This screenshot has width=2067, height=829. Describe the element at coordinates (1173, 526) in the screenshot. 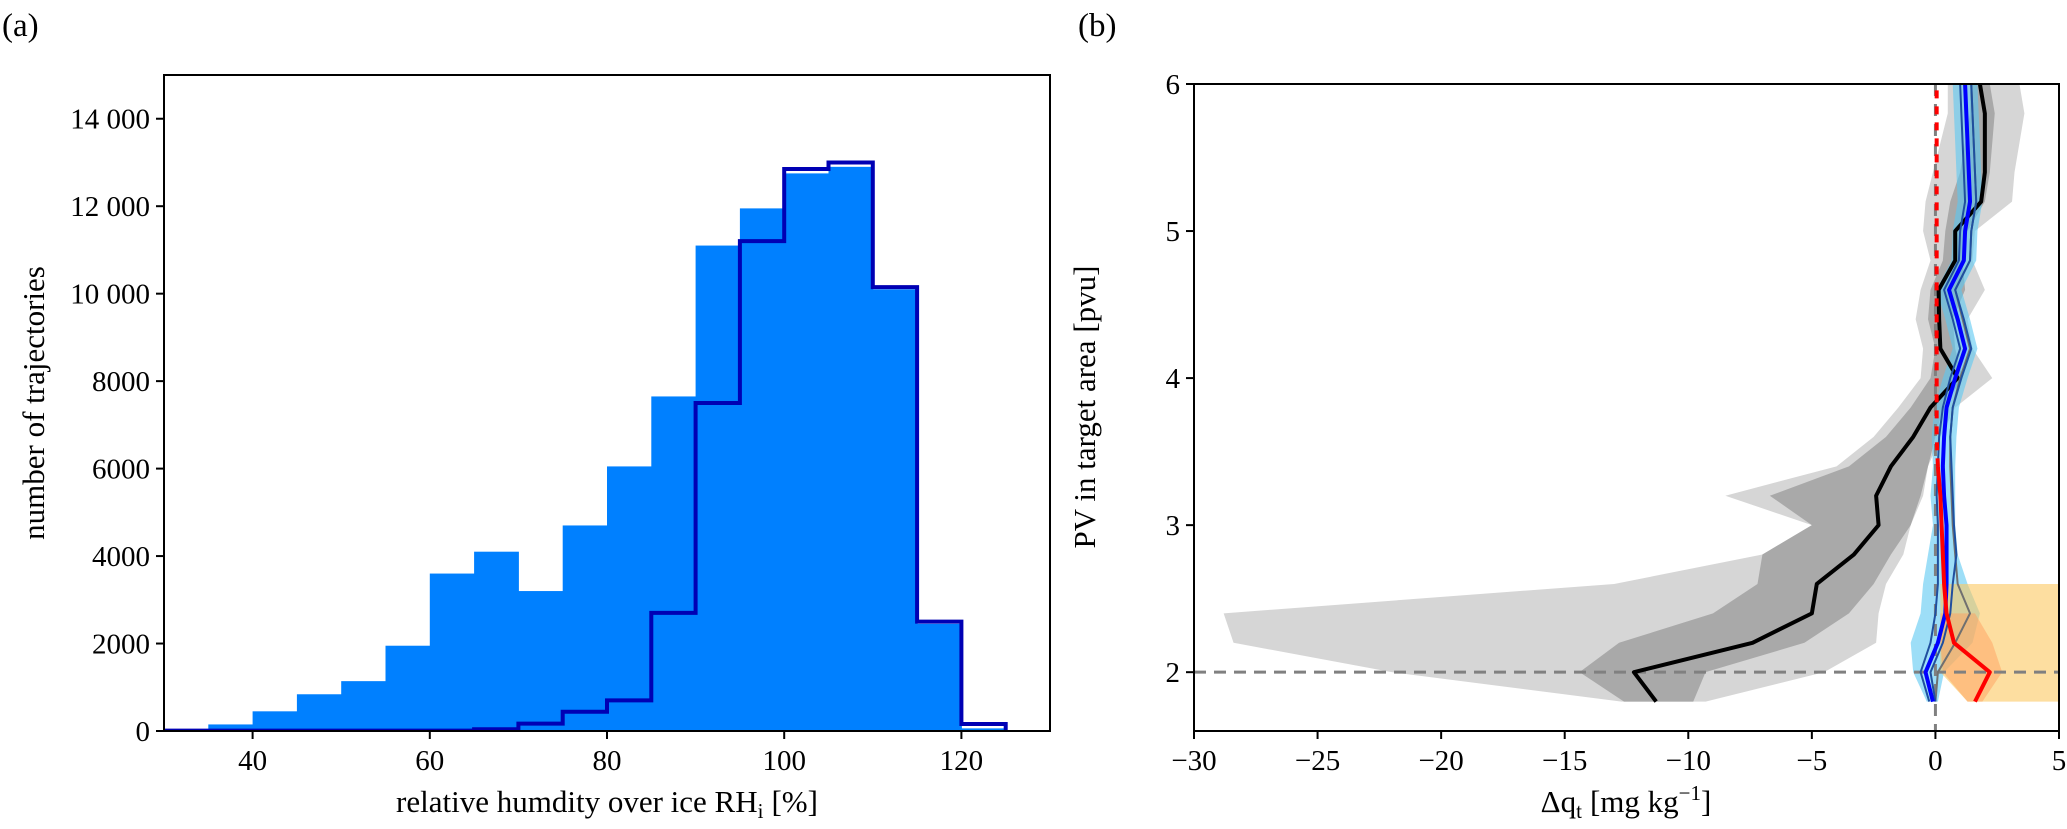

I see `y-tick-label: 3` at that location.